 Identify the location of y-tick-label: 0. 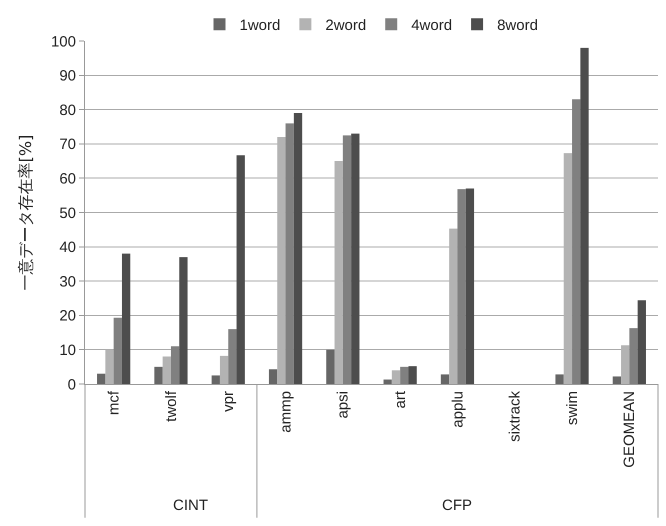
(72, 385).